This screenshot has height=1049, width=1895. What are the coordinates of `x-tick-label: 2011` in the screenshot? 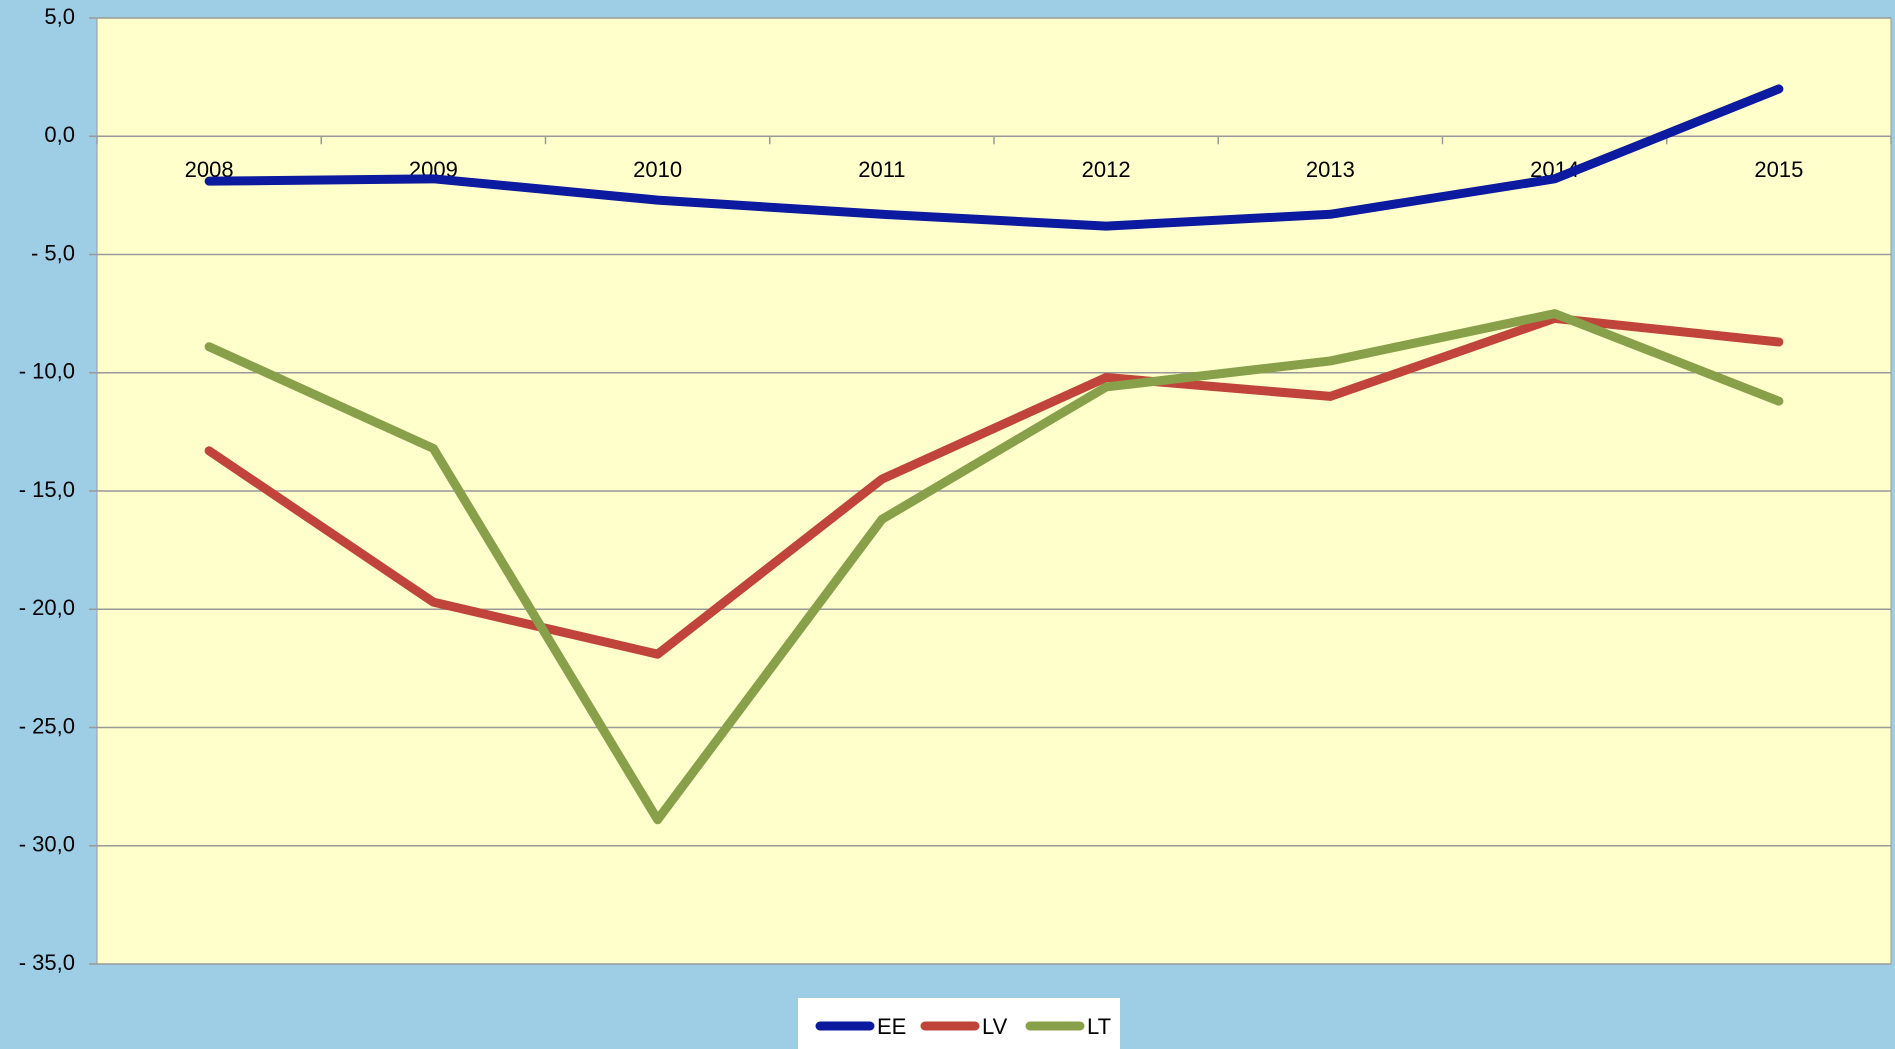 It's located at (881, 169).